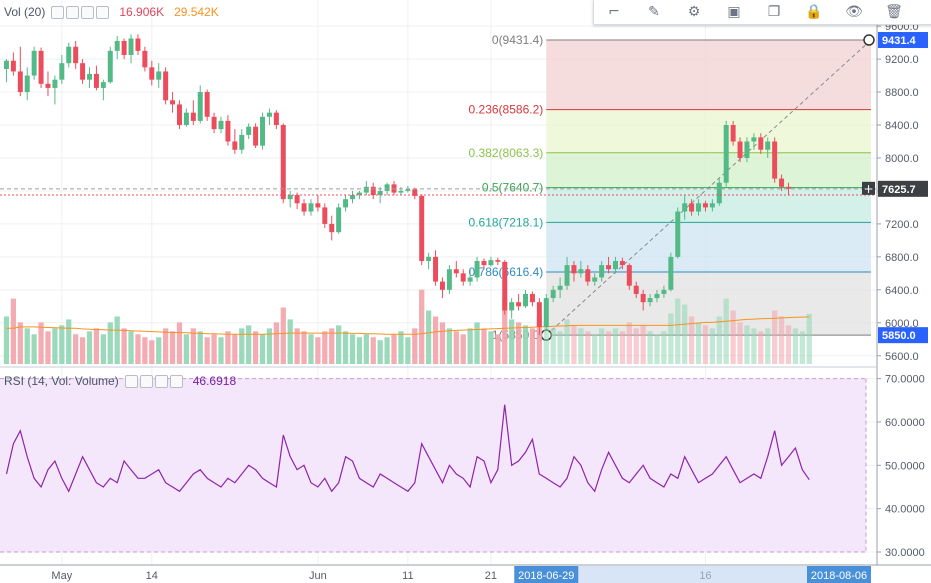 The height and width of the screenshot is (583, 931). What do you see at coordinates (854, 12) in the screenshot?
I see `visibility-eye-icon: 👁` at bounding box center [854, 12].